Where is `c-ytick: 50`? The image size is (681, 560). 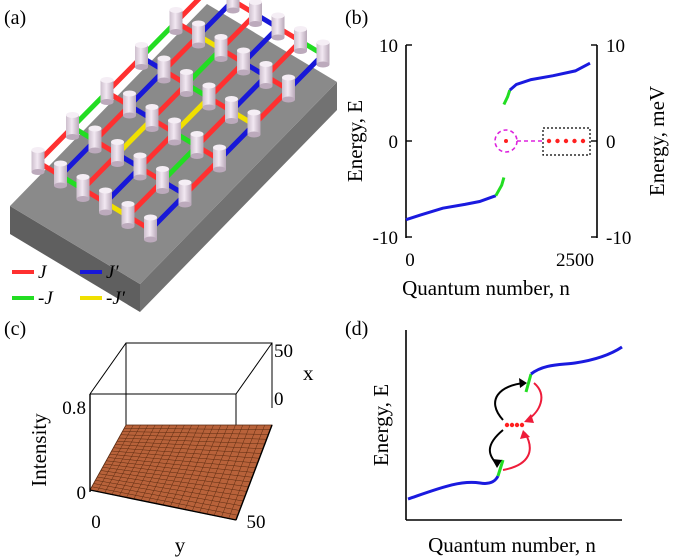 c-ytick: 50 is located at coordinates (256, 522).